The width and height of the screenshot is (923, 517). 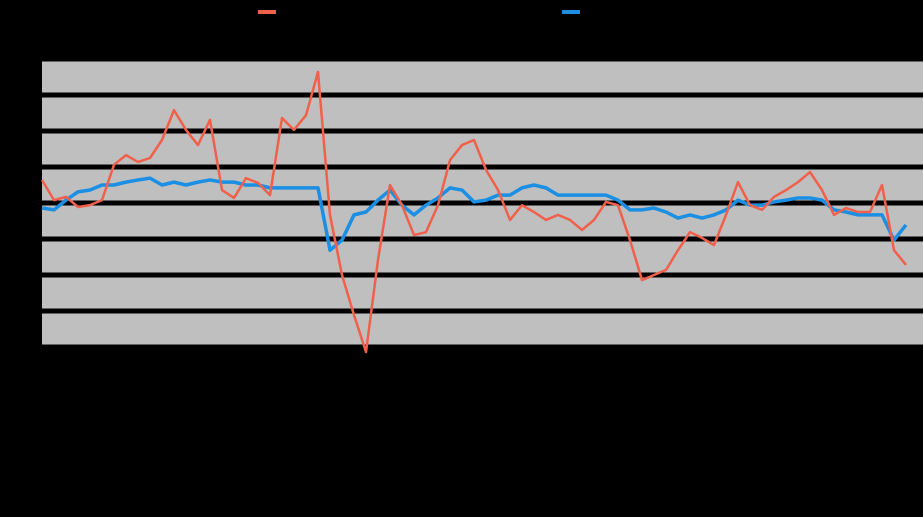 What do you see at coordinates (29, 347) in the screenshot?
I see `y-tick-label: -4` at bounding box center [29, 347].